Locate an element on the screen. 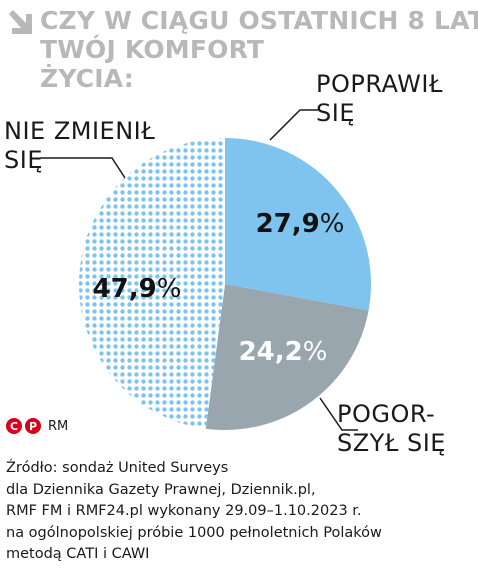 This screenshot has height=579, width=478. leader-line-nie-zmienil is located at coordinates (83, 168).